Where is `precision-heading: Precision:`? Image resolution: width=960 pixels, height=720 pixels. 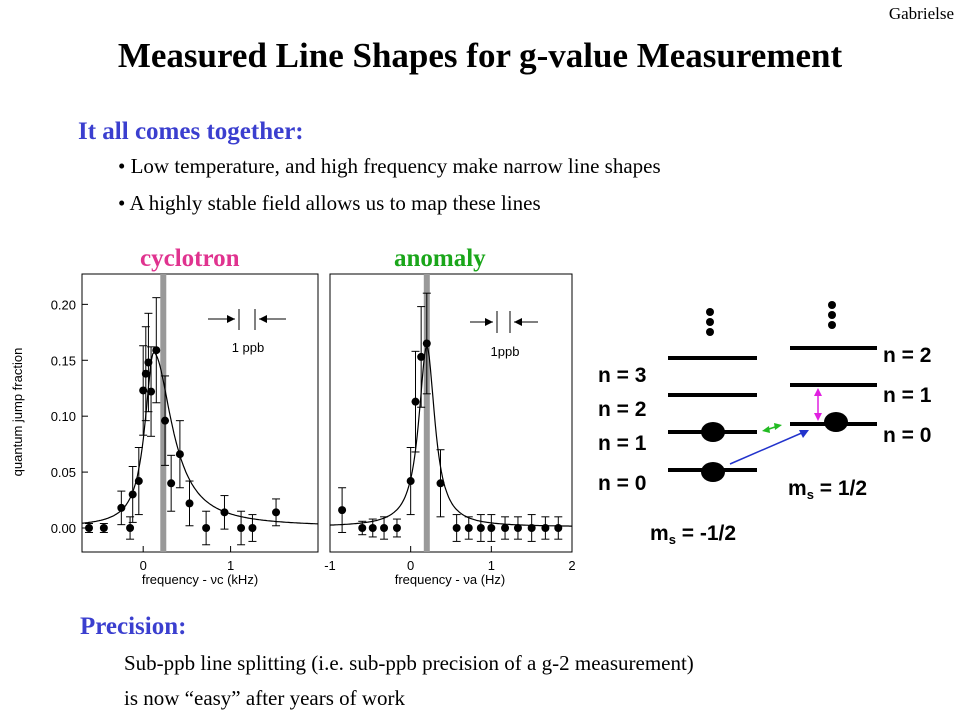
precision-heading: Precision: is located at coordinates (133, 626).